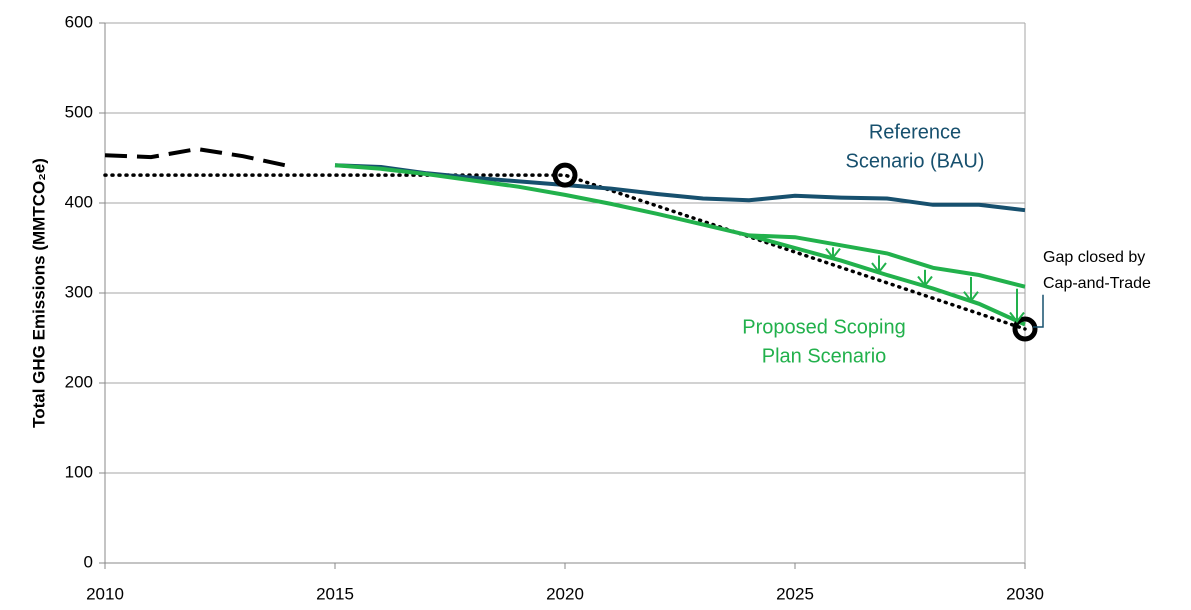 Image resolution: width=1191 pixels, height=610 pixels. What do you see at coordinates (915, 132) in the screenshot?
I see `annotation: Reference` at bounding box center [915, 132].